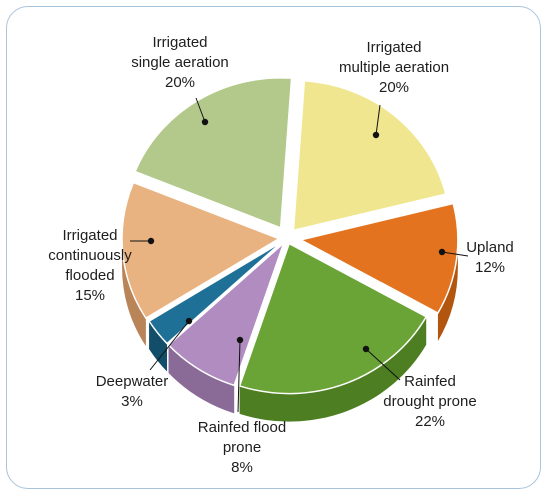 The image size is (547, 495). Describe the element at coordinates (158, 346) in the screenshot. I see `slice-side-deepwater` at that location.